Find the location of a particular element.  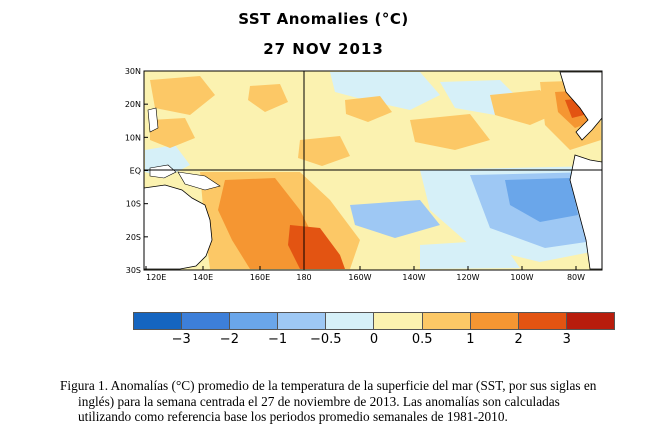

land-new-guinea is located at coordinates (199, 181).